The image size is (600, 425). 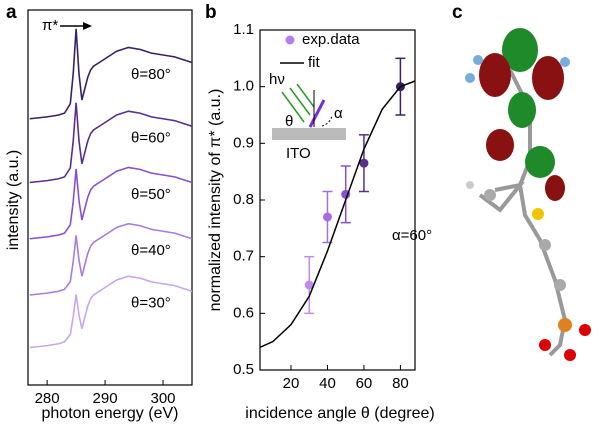 What do you see at coordinates (317, 113) in the screenshot?
I see `molecule-axis` at bounding box center [317, 113].